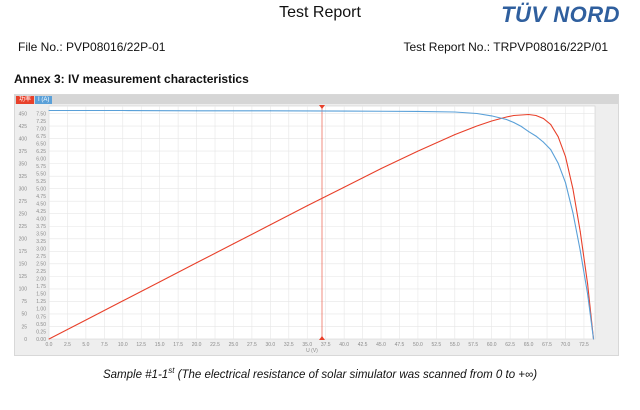 The image size is (640, 410). Describe the element at coordinates (41, 272) in the screenshot. I see `y-right-tick-label: 2.25` at that location.